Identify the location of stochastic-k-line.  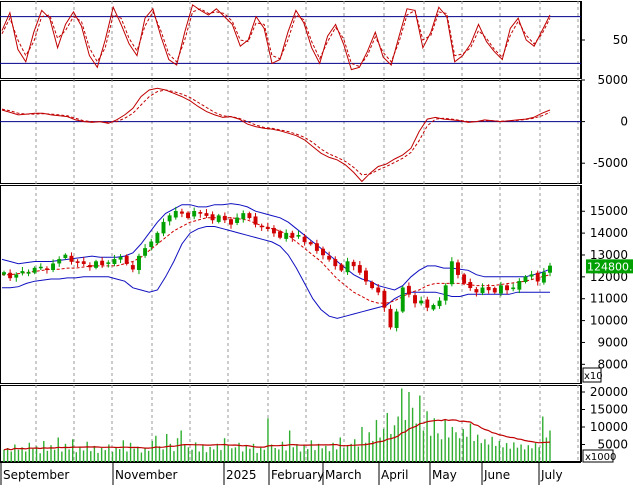
(276, 37).